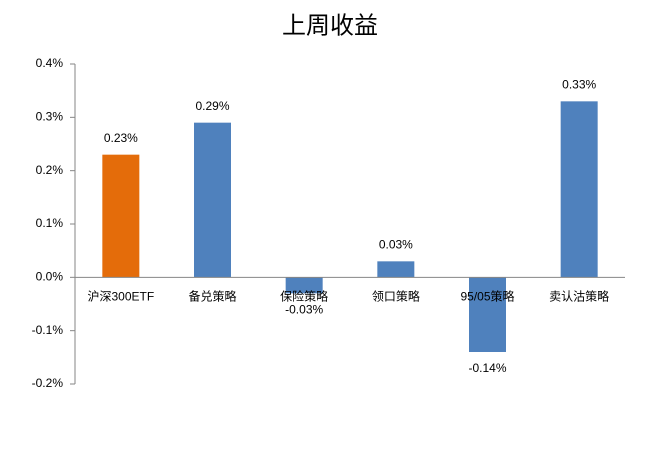  What do you see at coordinates (487, 296) in the screenshot?
I see `x-tick-label: 95/05策略` at bounding box center [487, 296].